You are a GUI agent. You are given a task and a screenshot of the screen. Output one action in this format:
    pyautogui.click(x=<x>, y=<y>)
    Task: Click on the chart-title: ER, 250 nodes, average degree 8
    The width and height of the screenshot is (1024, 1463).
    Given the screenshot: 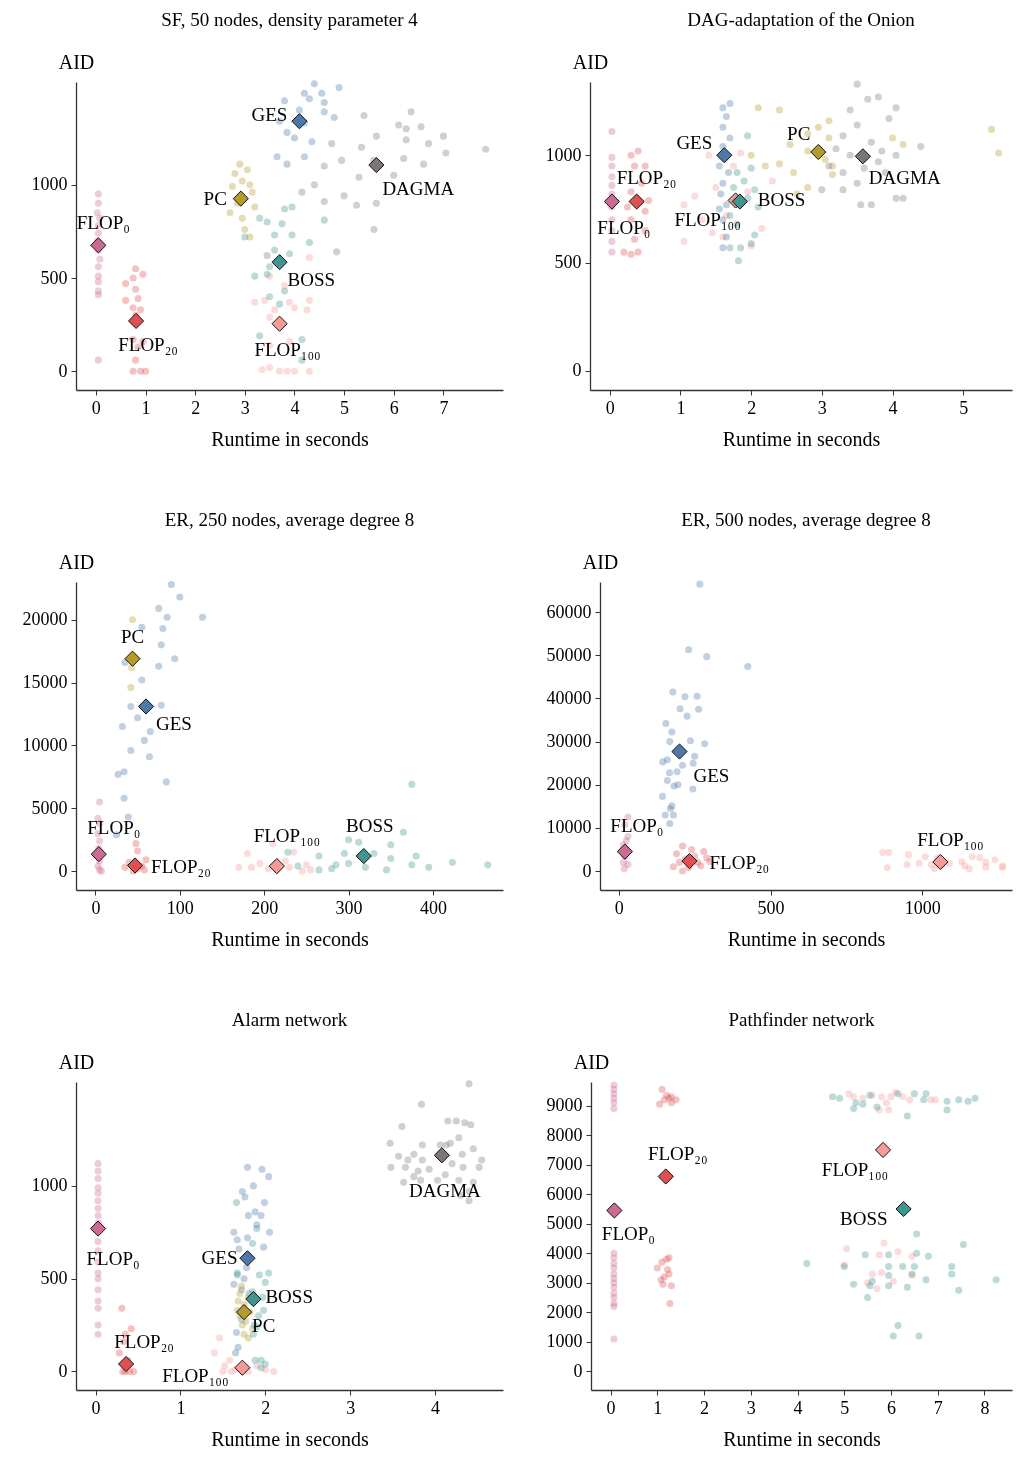 What is the action you would take?
    pyautogui.click(x=289, y=519)
    